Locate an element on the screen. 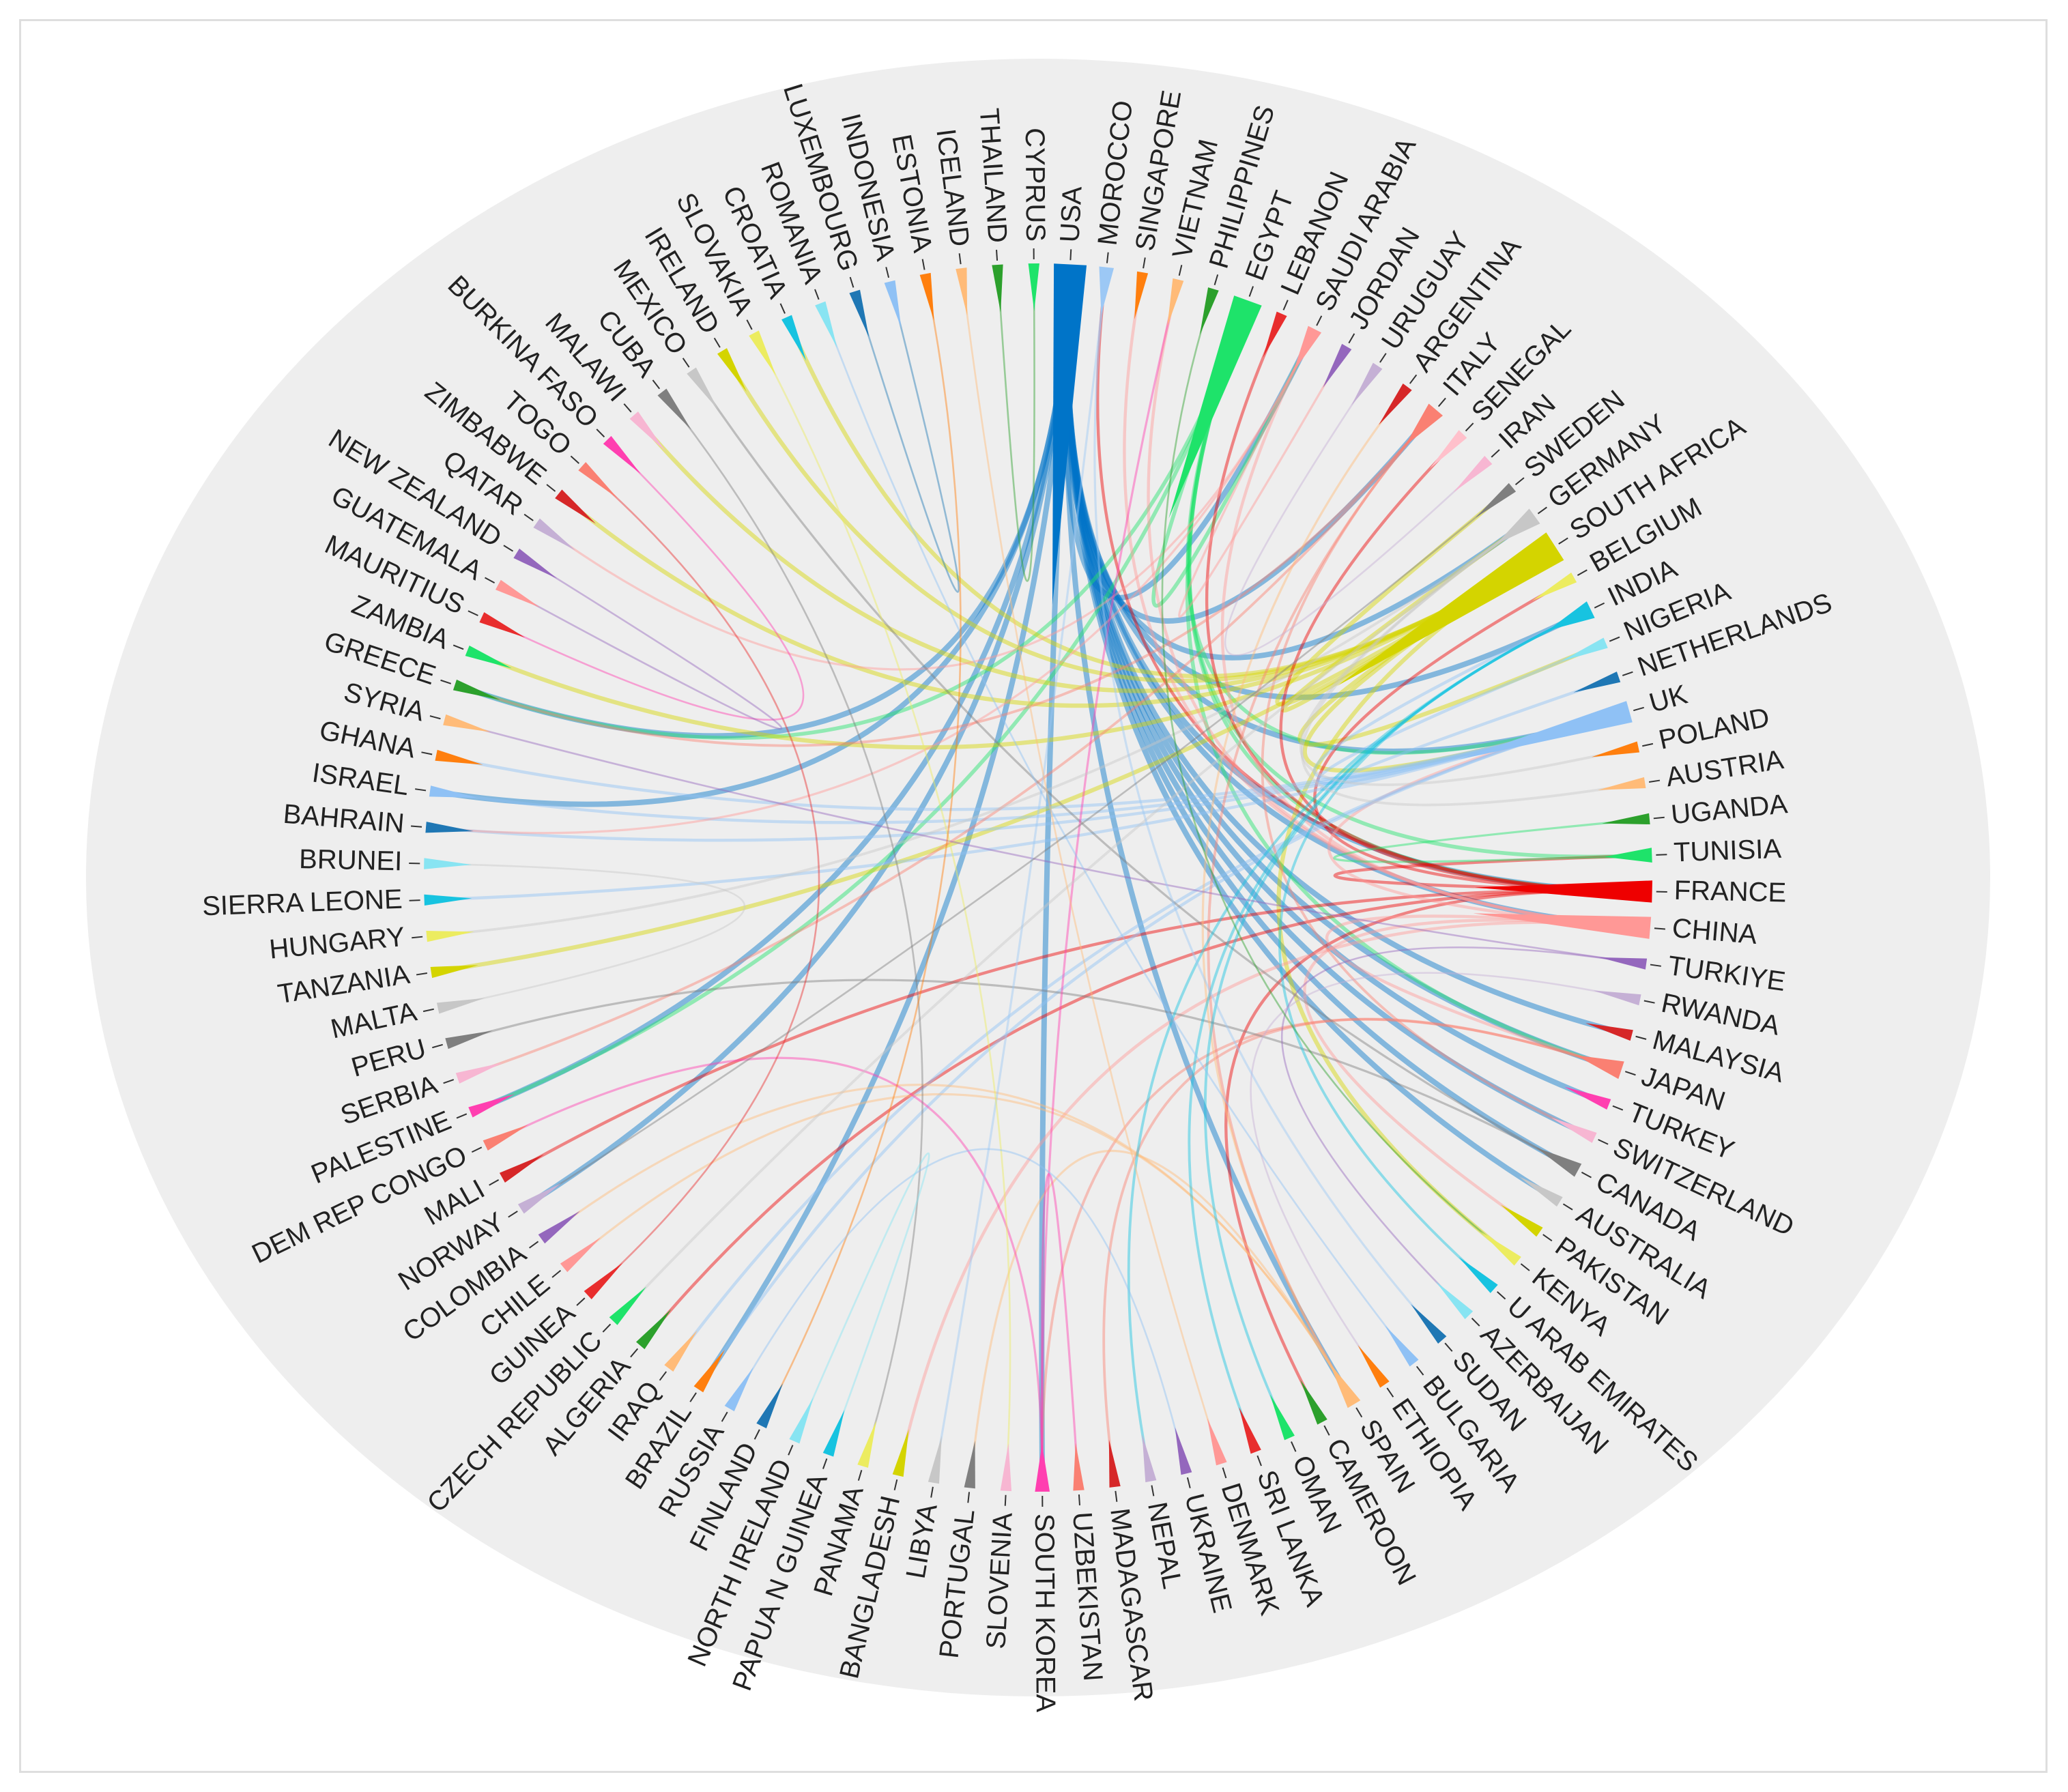  arc-bahrain is located at coordinates (449, 828).